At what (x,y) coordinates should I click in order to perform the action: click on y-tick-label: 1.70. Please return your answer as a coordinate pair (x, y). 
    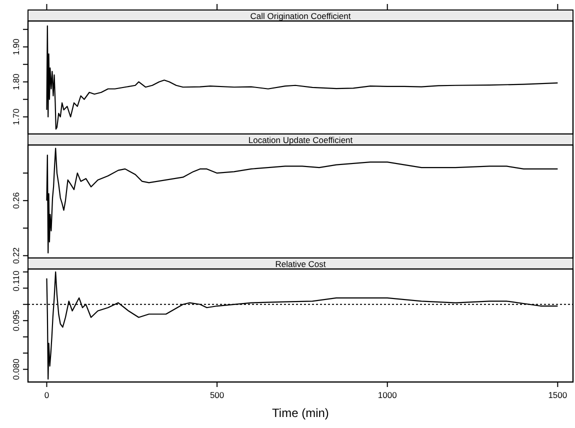
    Looking at the image, I should click on (16, 117).